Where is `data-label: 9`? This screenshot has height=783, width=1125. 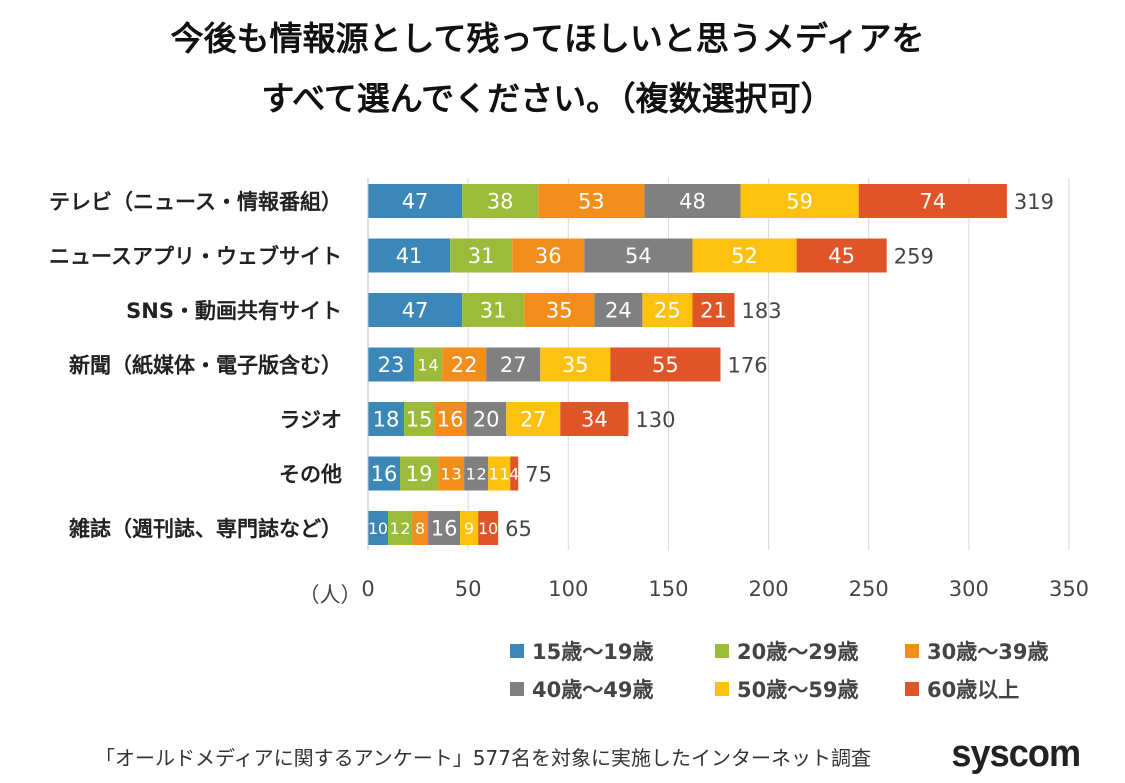 data-label: 9 is located at coordinates (469, 528).